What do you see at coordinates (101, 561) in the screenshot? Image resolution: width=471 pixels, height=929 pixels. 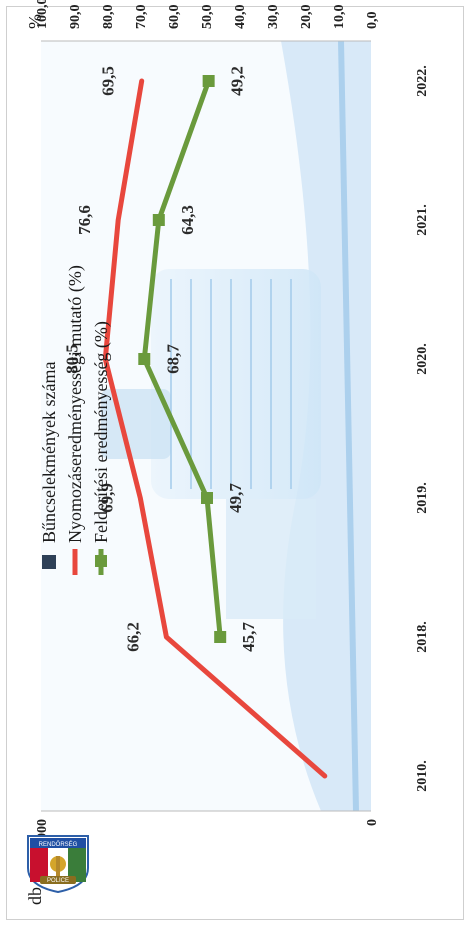 I see `legend-marker` at bounding box center [101, 561].